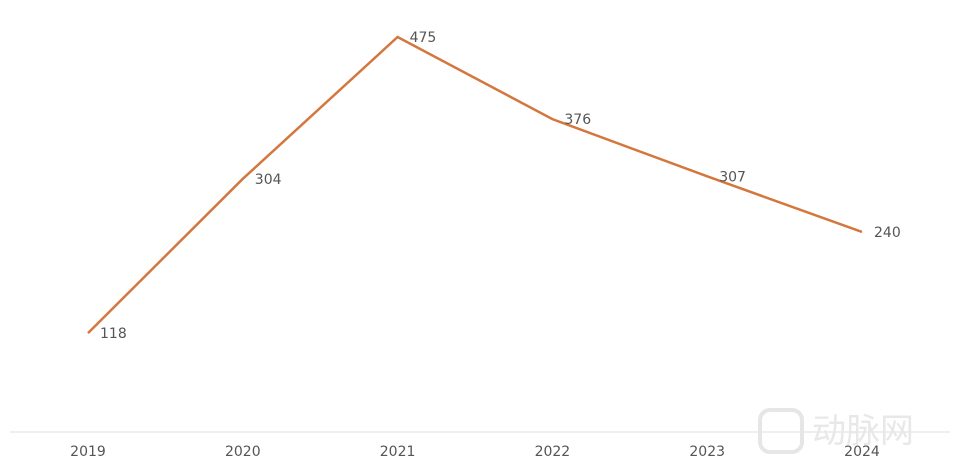 The height and width of the screenshot is (469, 960). What do you see at coordinates (243, 452) in the screenshot?
I see `x-tick-label: 2020` at bounding box center [243, 452].